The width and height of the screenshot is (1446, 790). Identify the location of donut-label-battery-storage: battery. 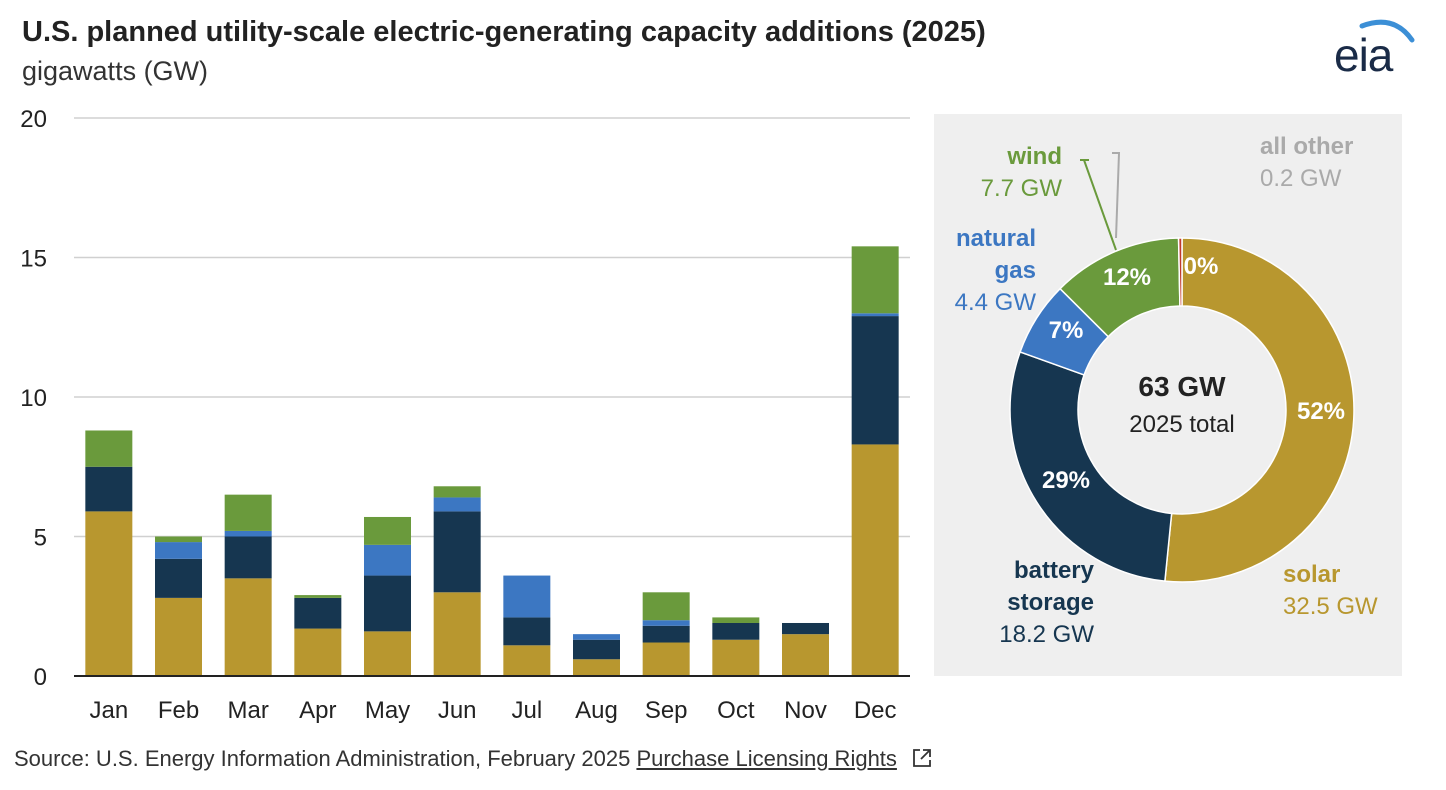
(1054, 570).